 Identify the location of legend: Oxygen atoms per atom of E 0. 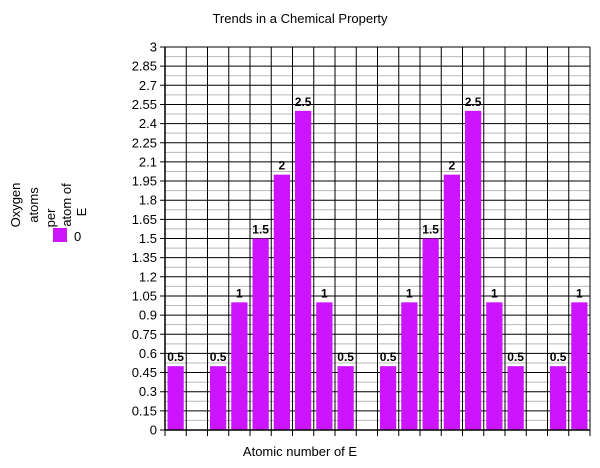
(48, 213).